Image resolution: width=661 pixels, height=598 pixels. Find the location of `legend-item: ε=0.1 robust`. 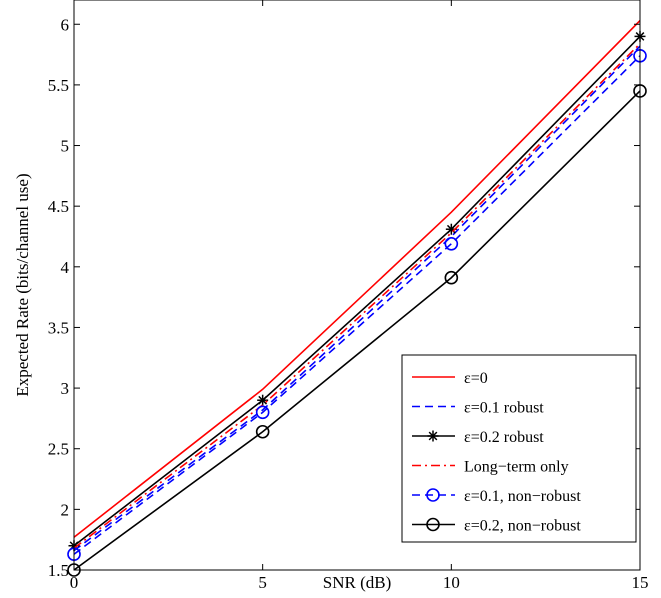

legend-item: ε=0.1 robust is located at coordinates (478, 408).